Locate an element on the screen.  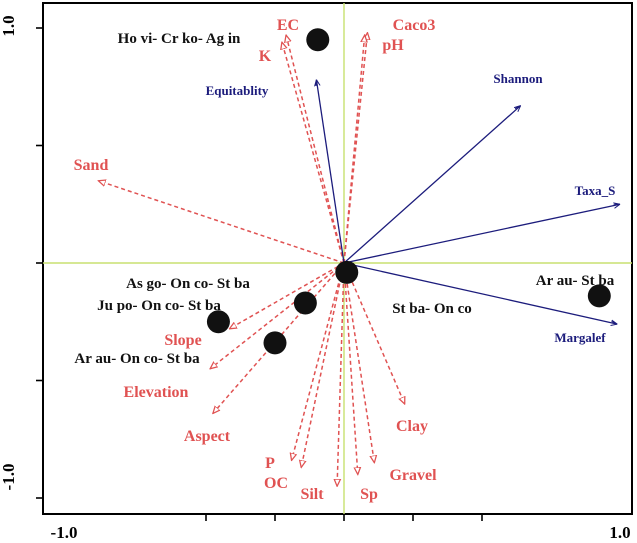
group-label-as-go-on-co-st-ba: As go- On co- St ba is located at coordinates (188, 284).